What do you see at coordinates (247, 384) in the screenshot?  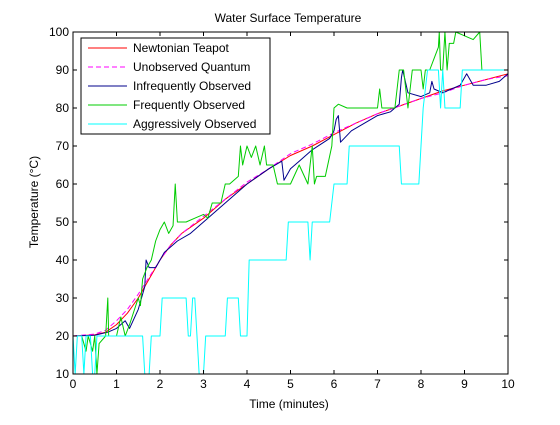 I see `x-tick-label: 4` at bounding box center [247, 384].